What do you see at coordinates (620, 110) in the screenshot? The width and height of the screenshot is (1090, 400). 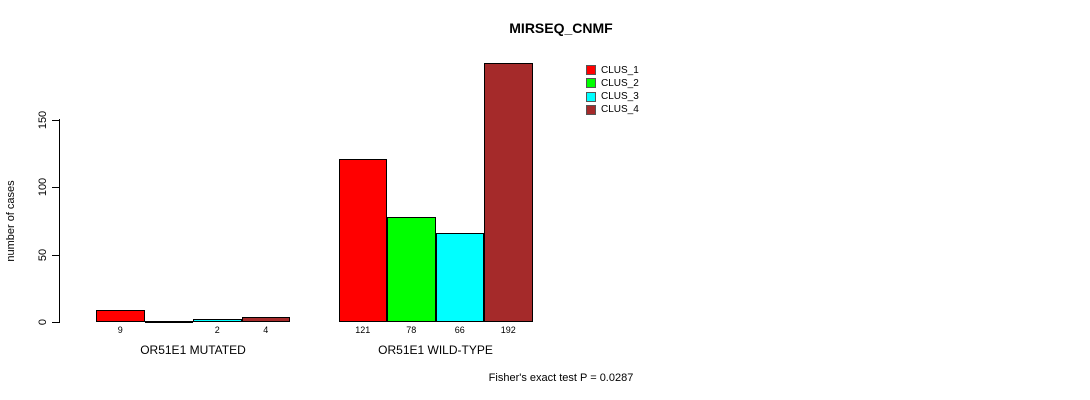 I see `legend-item-label: CLUS_4` at bounding box center [620, 110].